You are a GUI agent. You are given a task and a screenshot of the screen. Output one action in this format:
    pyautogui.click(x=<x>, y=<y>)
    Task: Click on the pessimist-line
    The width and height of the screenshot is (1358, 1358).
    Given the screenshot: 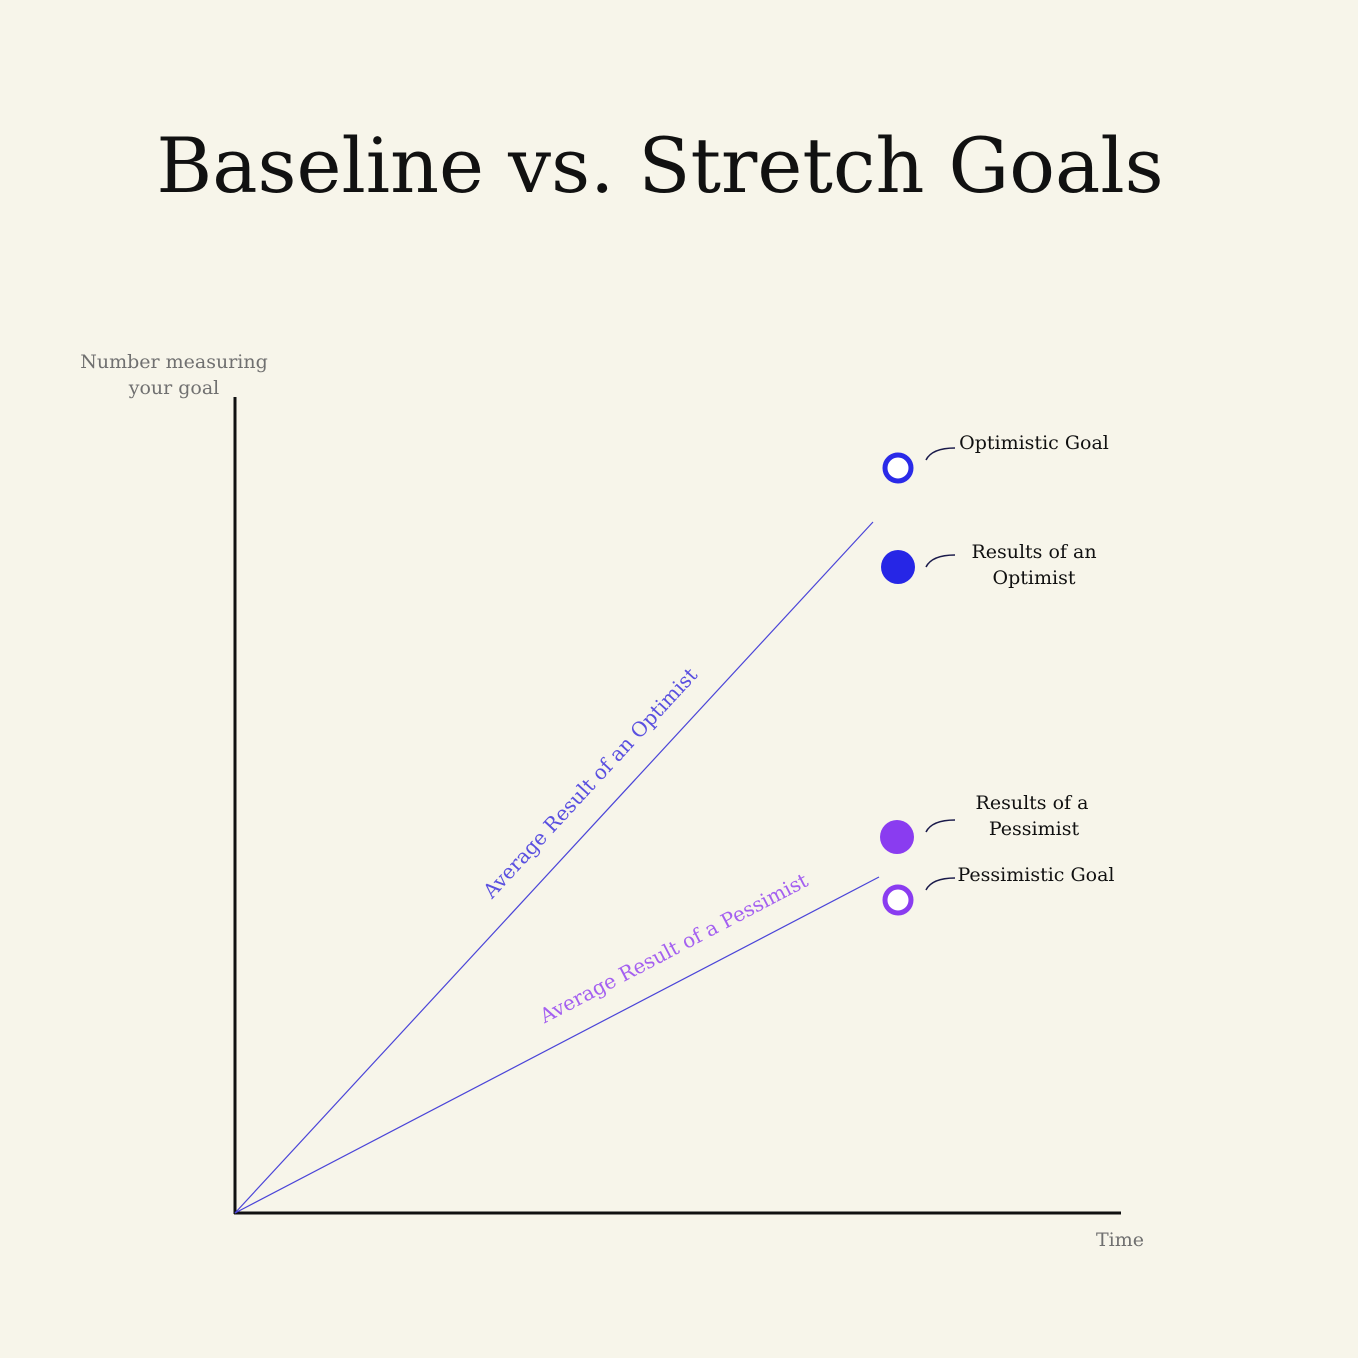 What is the action you would take?
    pyautogui.click(x=557, y=1045)
    